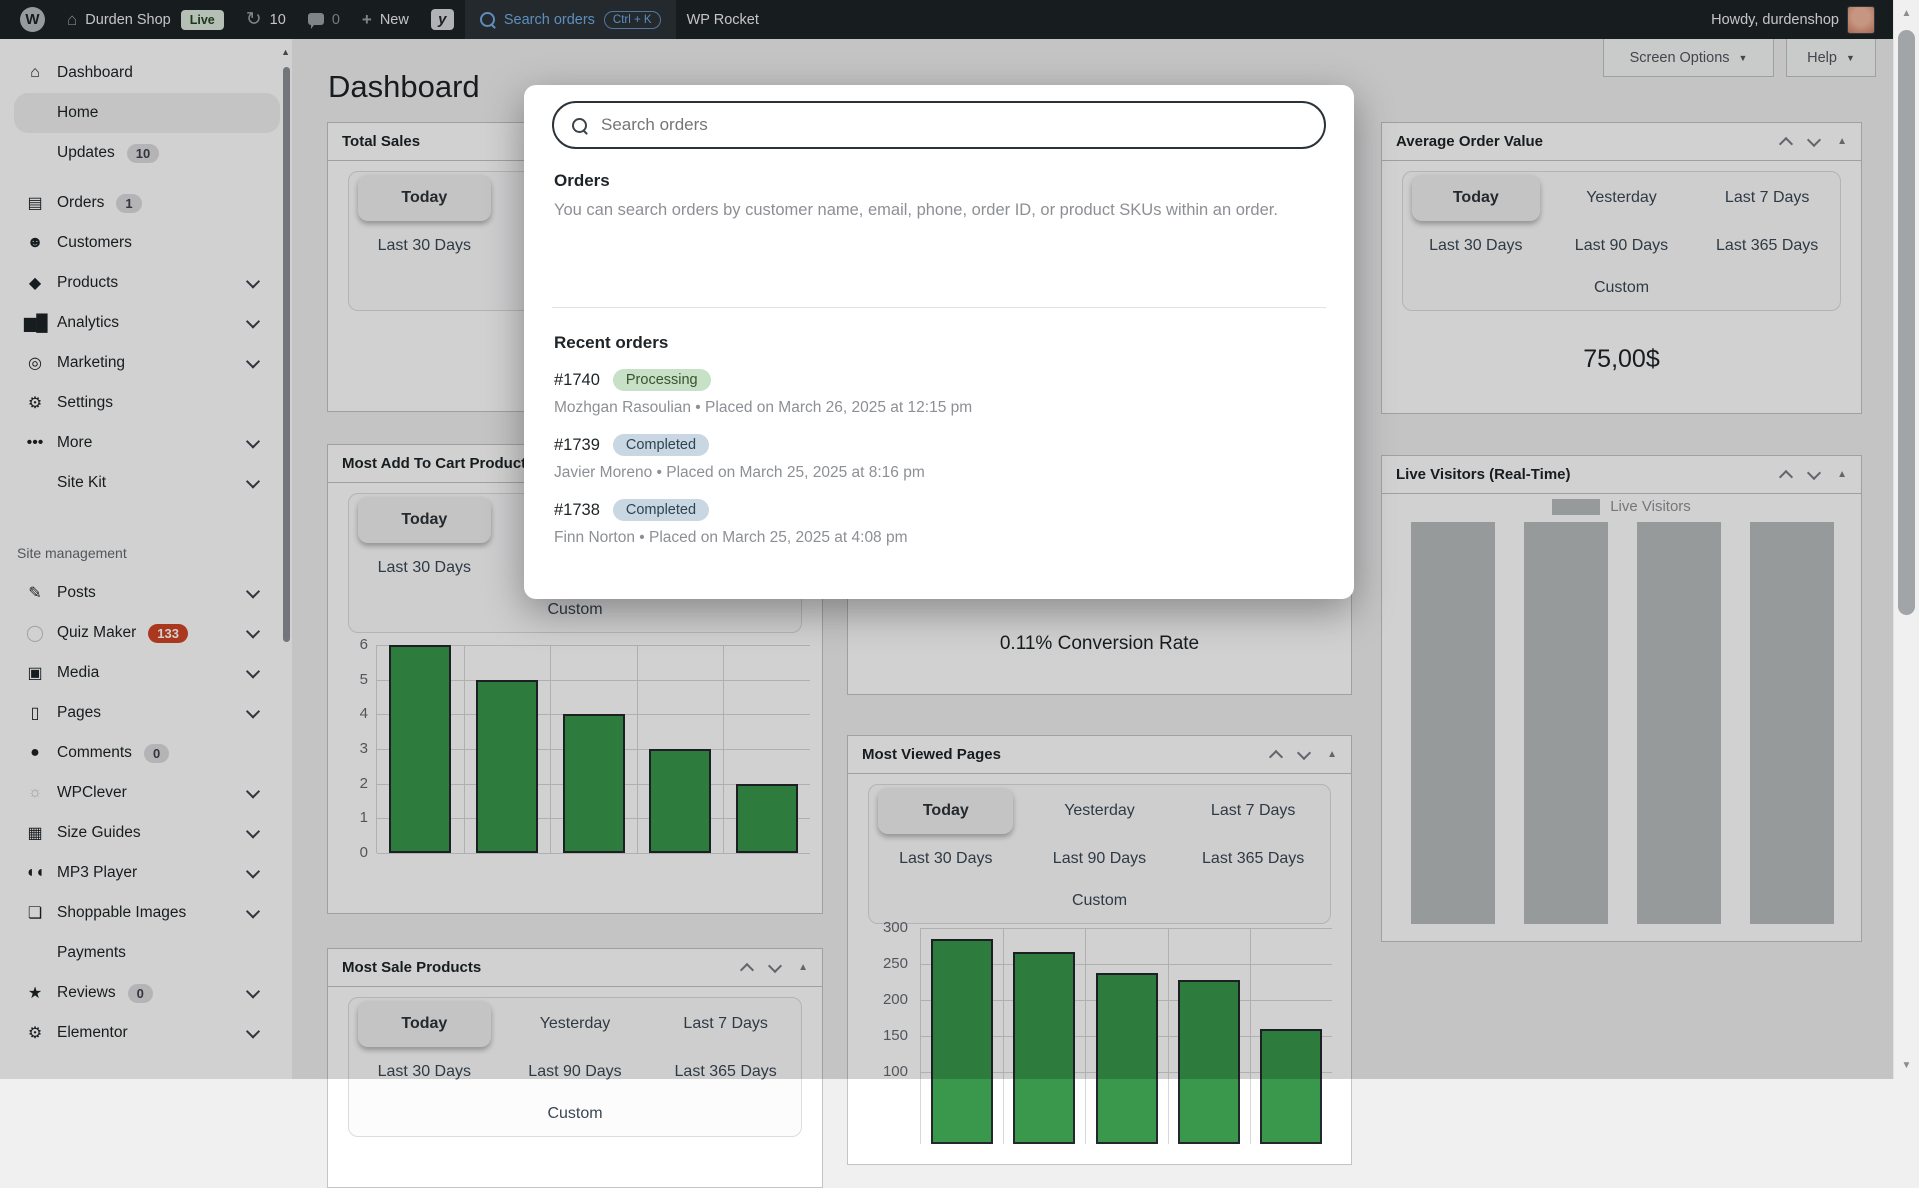  What do you see at coordinates (895, 963) in the screenshot?
I see `axis-tick-label: 250` at bounding box center [895, 963].